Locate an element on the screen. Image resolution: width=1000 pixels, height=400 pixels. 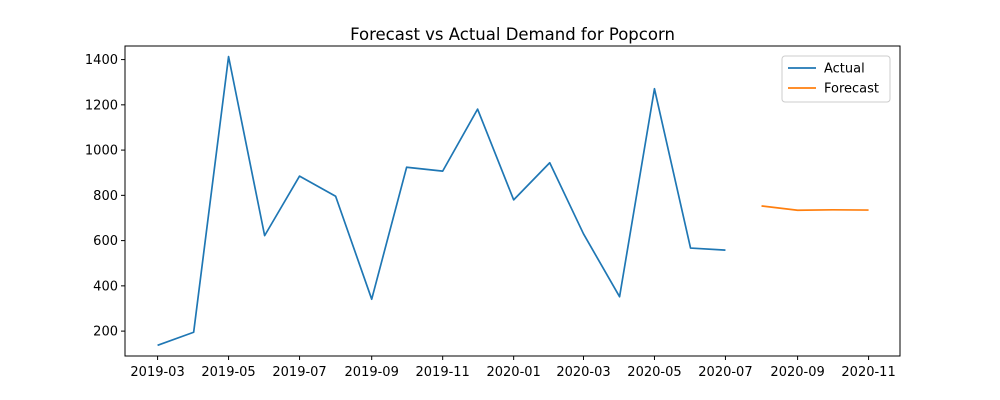
legend-label-forecast: Forecast is located at coordinates (851, 89).